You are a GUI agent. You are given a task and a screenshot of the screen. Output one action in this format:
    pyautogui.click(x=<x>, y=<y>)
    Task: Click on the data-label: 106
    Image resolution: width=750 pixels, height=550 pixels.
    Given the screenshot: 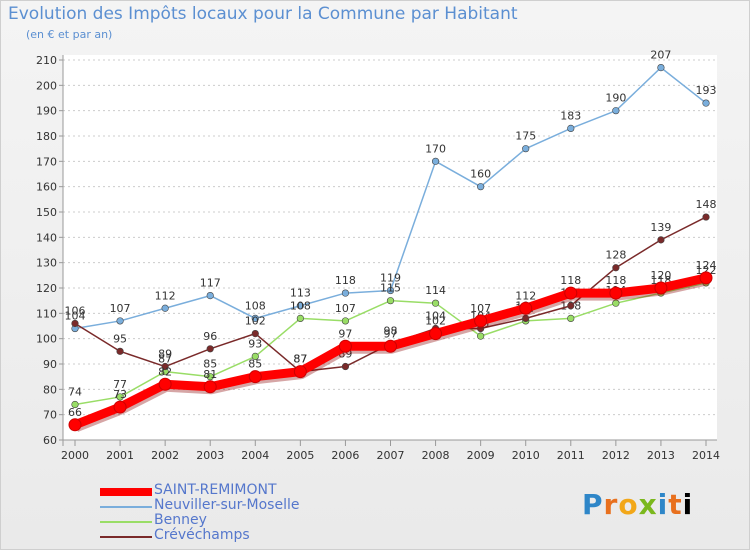 What is the action you would take?
    pyautogui.click(x=75, y=310)
    